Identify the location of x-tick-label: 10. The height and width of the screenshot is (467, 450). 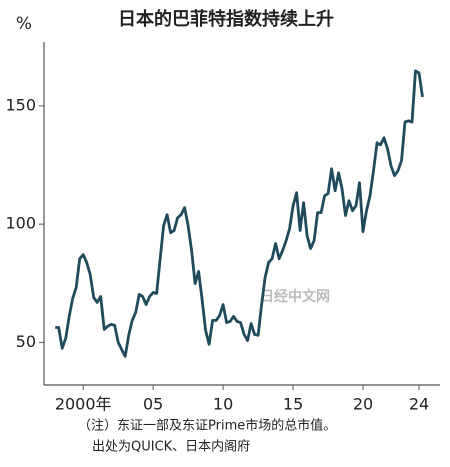
(223, 404).